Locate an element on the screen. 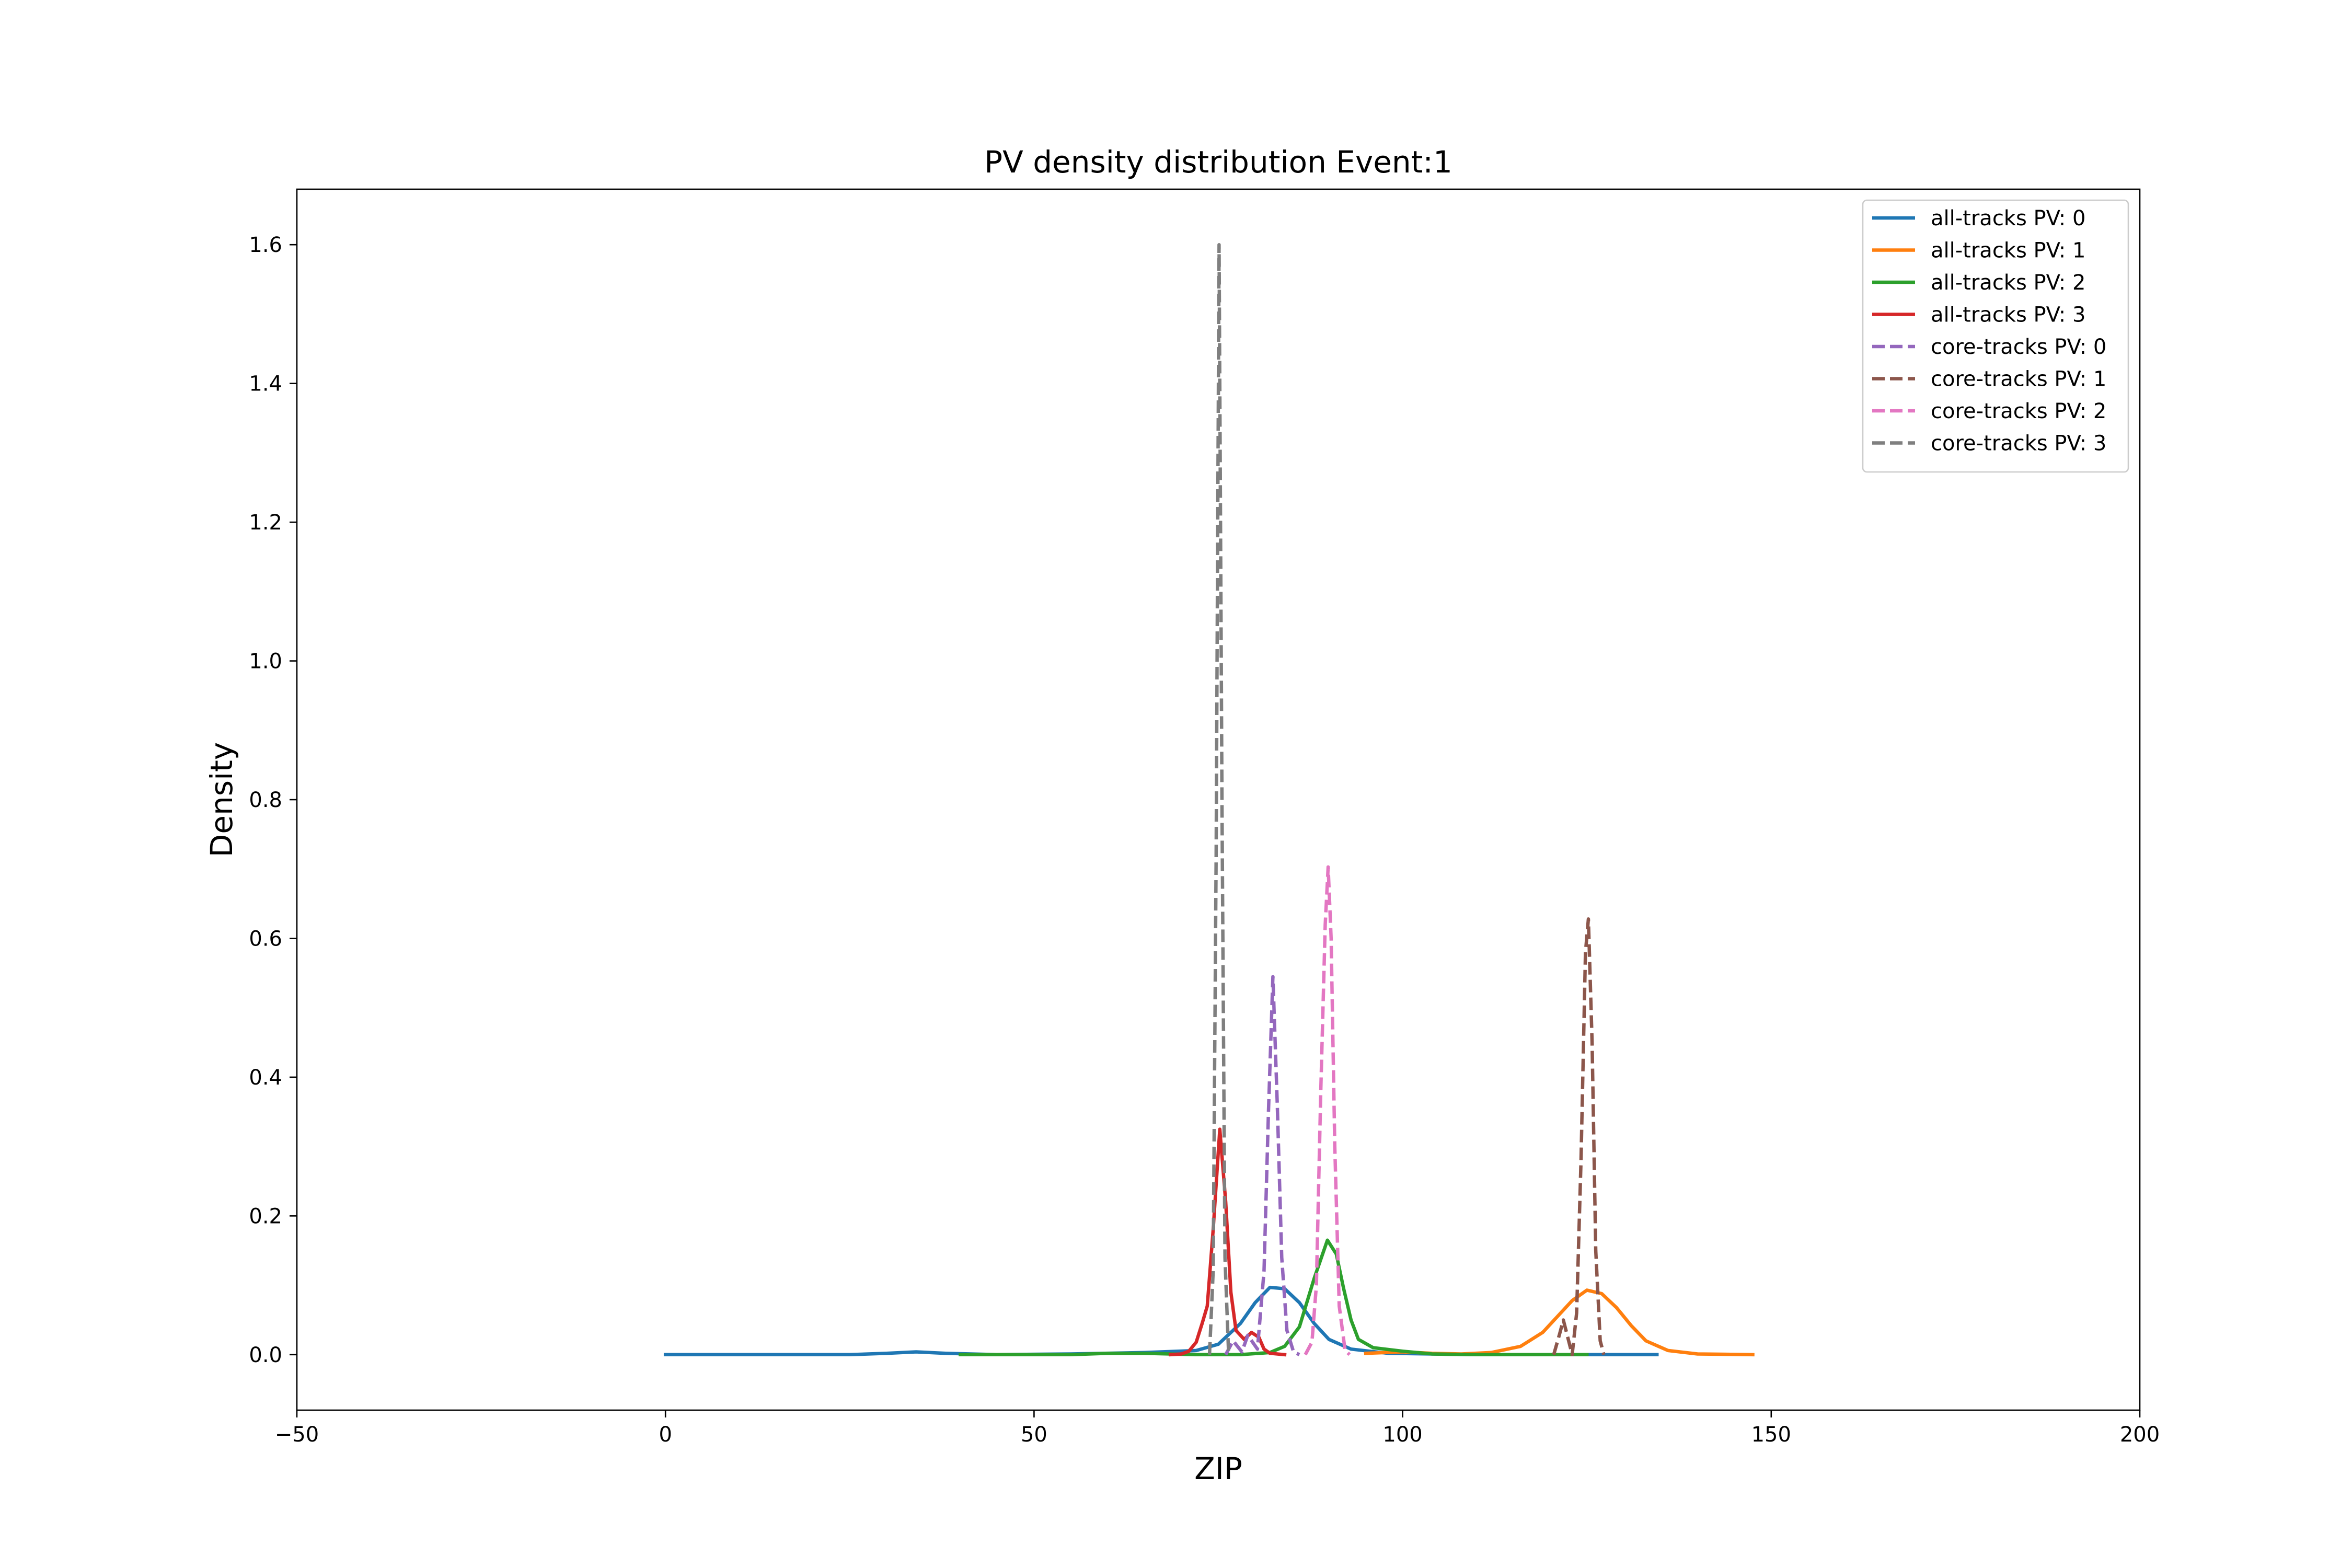 This screenshot has height=1568, width=2352. x-tick-label: 100 is located at coordinates (1402, 1435).